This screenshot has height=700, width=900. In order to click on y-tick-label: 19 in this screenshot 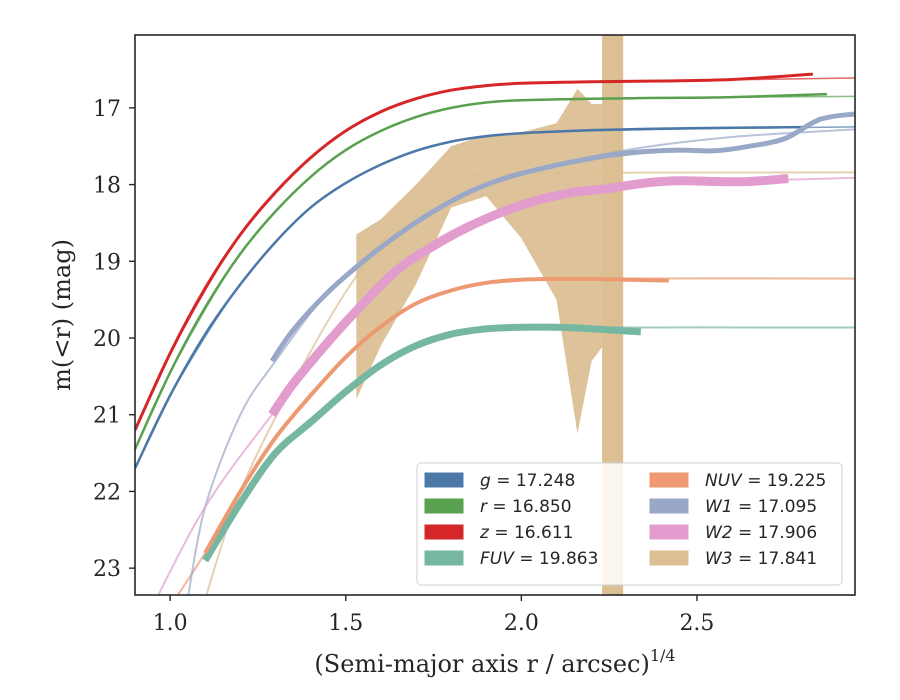, I will do `click(107, 262)`.